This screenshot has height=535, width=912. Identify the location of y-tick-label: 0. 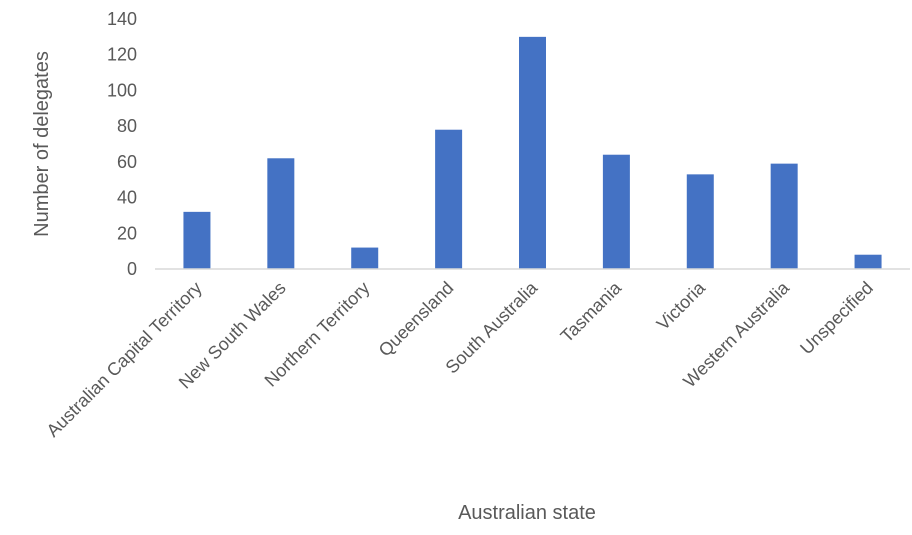
(132, 269).